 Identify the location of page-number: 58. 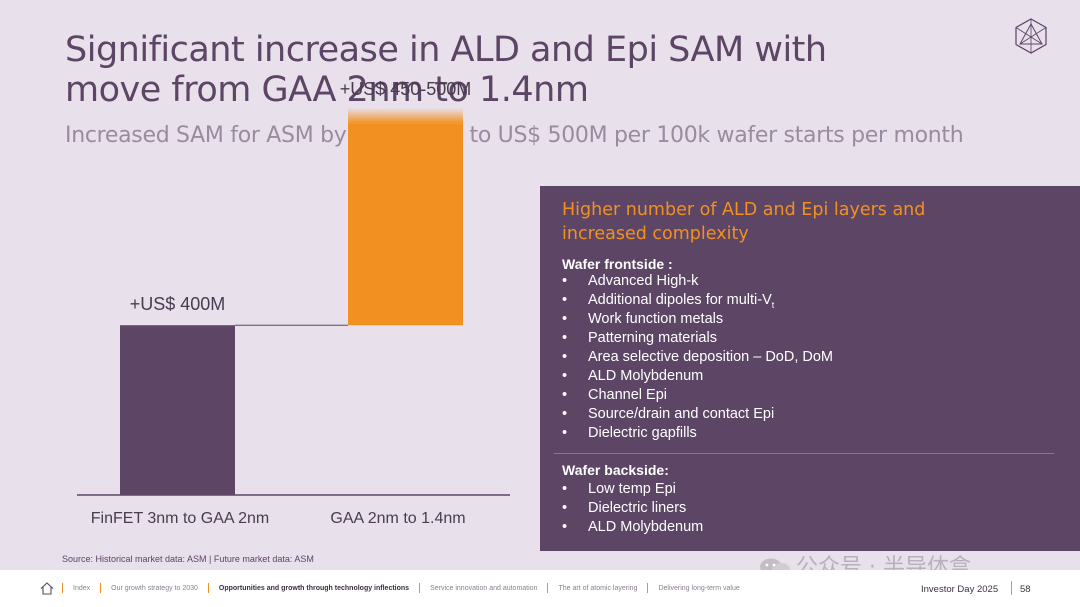
(1025, 589).